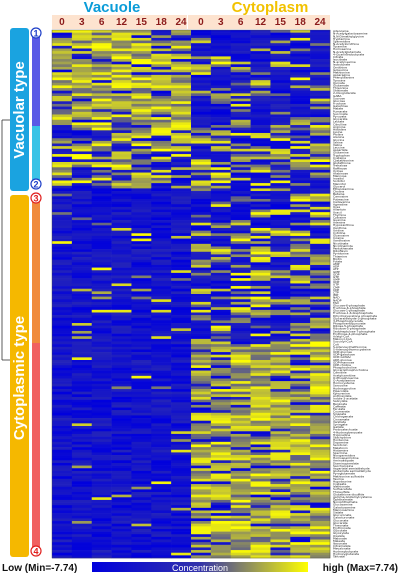 This screenshot has width=400, height=575. What do you see at coordinates (339, 536) in the screenshot?
I see `metabolite-label: Oxalate` at bounding box center [339, 536].